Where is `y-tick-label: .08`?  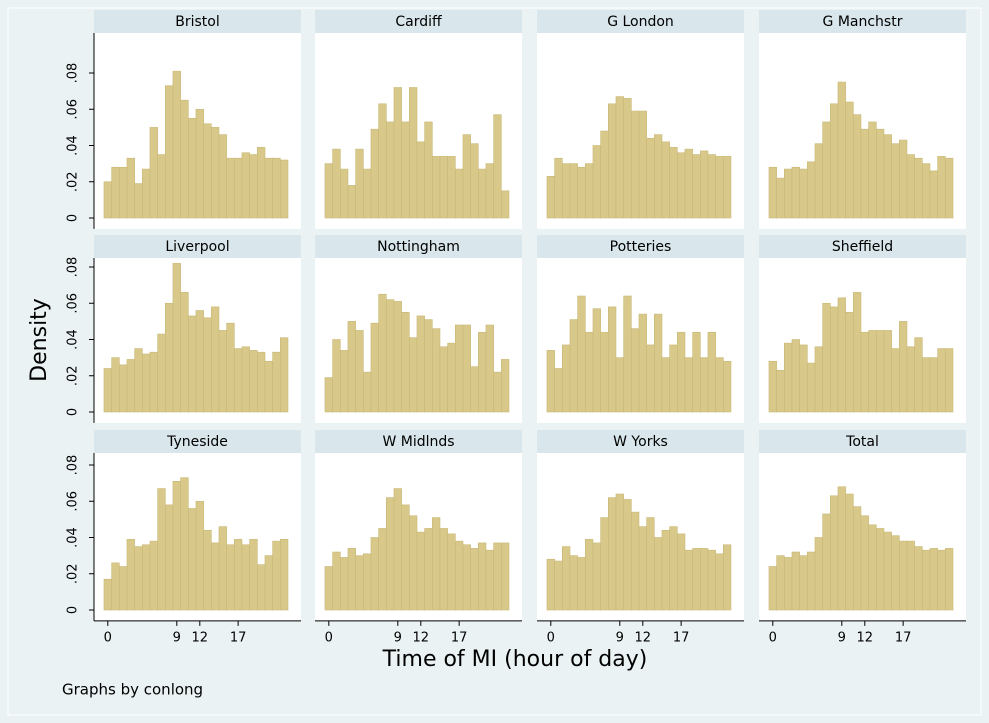
y-tick-label: .08 is located at coordinates (73, 465).